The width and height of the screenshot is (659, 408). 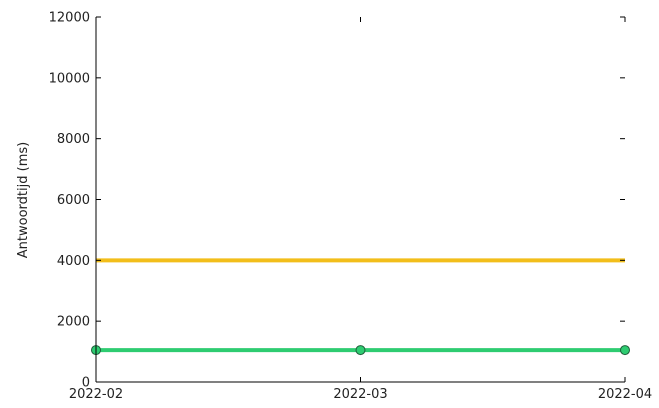 I want to click on y-tick-label-5: 10000, so click(x=69, y=78).